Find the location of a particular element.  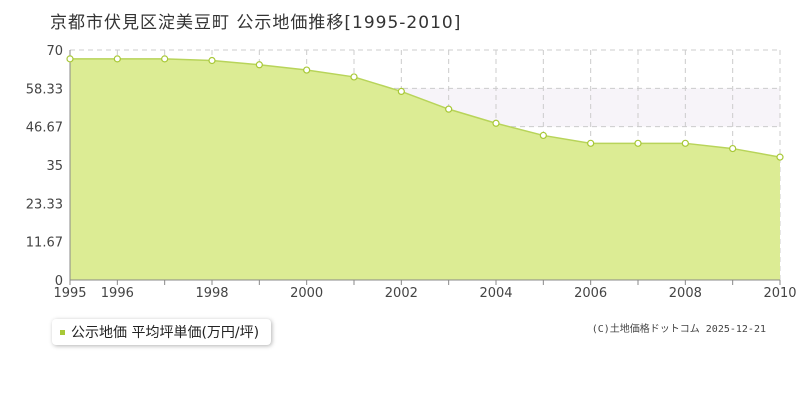

chart-title: 京都市伏見区淀美豆町 公示地価推移[1995-2010] is located at coordinates (256, 23).